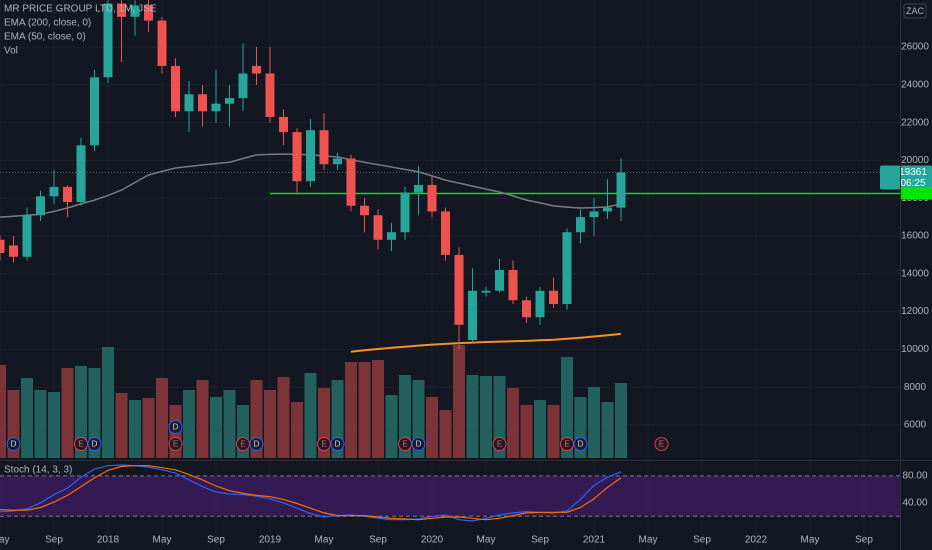 The height and width of the screenshot is (550, 932). I want to click on countdown: 06:25, so click(912, 183).